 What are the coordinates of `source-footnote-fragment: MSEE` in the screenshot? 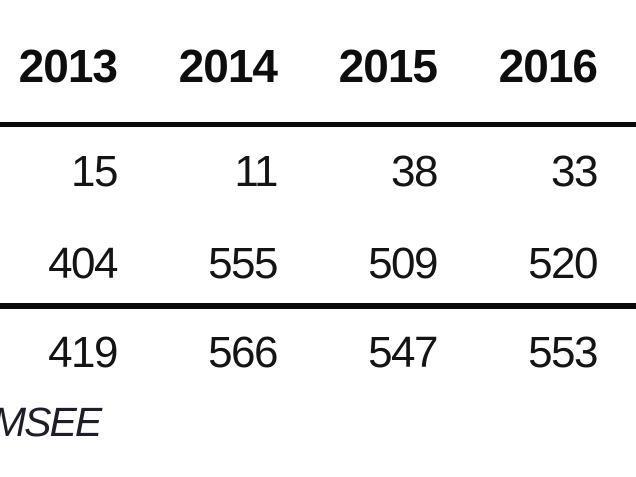 It's located at (51, 422).